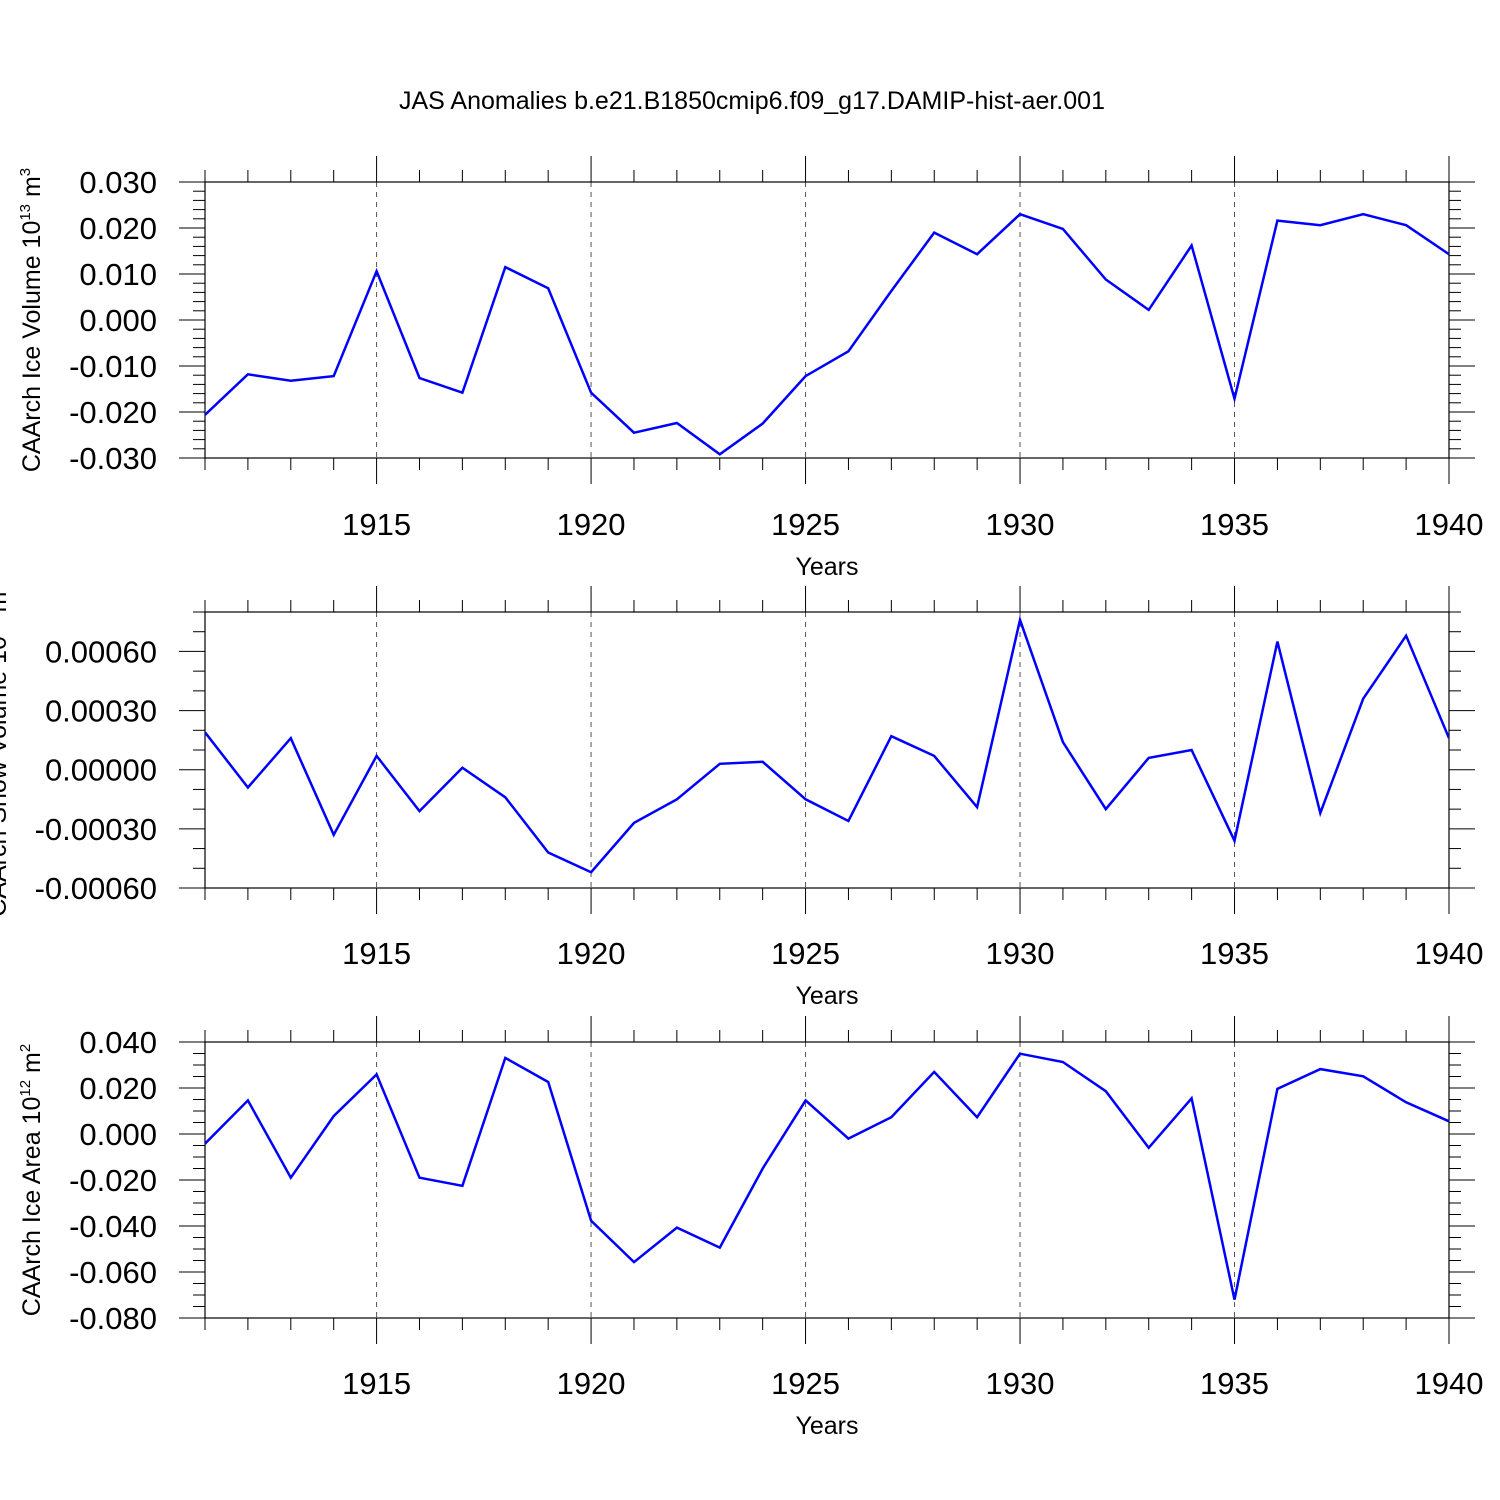 The image size is (1500, 1500). What do you see at coordinates (31, 1180) in the screenshot?
I see `y-axis-label: CAArch Ice Area 1012 m2` at bounding box center [31, 1180].